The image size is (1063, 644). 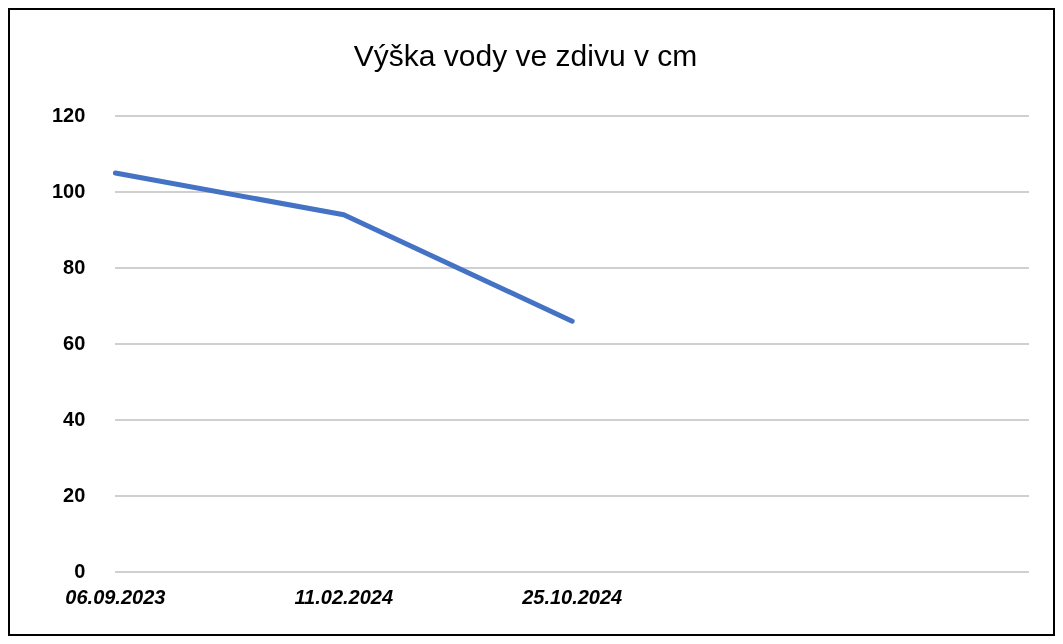 What do you see at coordinates (115, 596) in the screenshot?
I see `x-tick-label: 06.09.2023` at bounding box center [115, 596].